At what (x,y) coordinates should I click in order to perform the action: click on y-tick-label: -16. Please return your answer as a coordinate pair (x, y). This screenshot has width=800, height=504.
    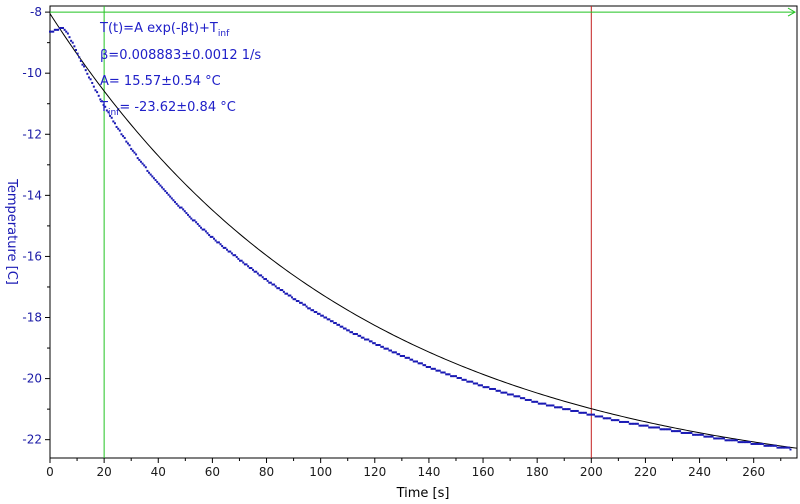
    Looking at the image, I should click on (32, 256).